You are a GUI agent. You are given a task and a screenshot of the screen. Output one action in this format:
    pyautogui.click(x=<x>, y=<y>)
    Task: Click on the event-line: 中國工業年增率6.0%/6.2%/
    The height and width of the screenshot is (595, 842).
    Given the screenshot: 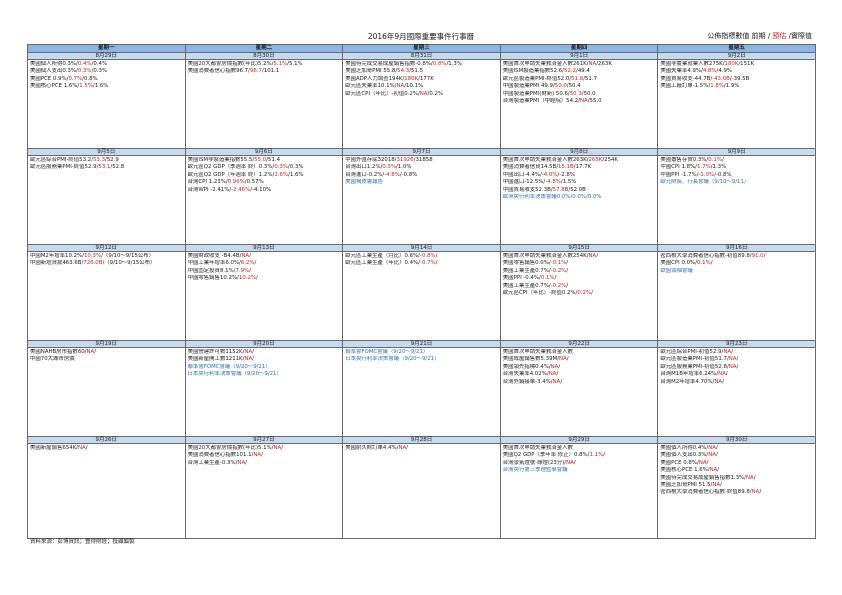 What is the action you would take?
    pyautogui.click(x=264, y=263)
    